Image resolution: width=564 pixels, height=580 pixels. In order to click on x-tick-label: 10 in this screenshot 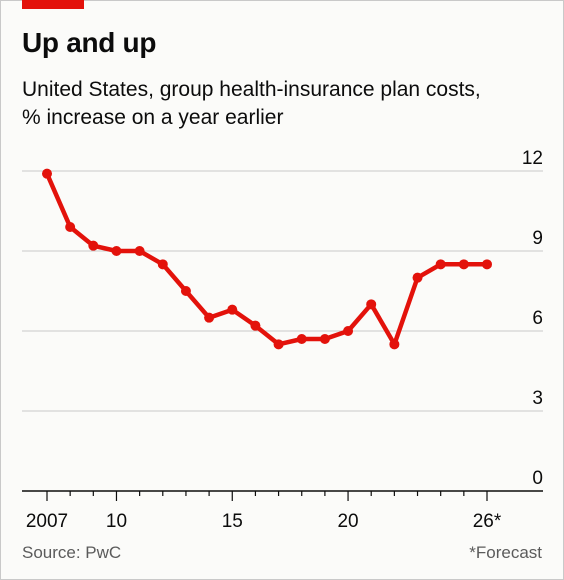, I will do `click(116, 521)`.